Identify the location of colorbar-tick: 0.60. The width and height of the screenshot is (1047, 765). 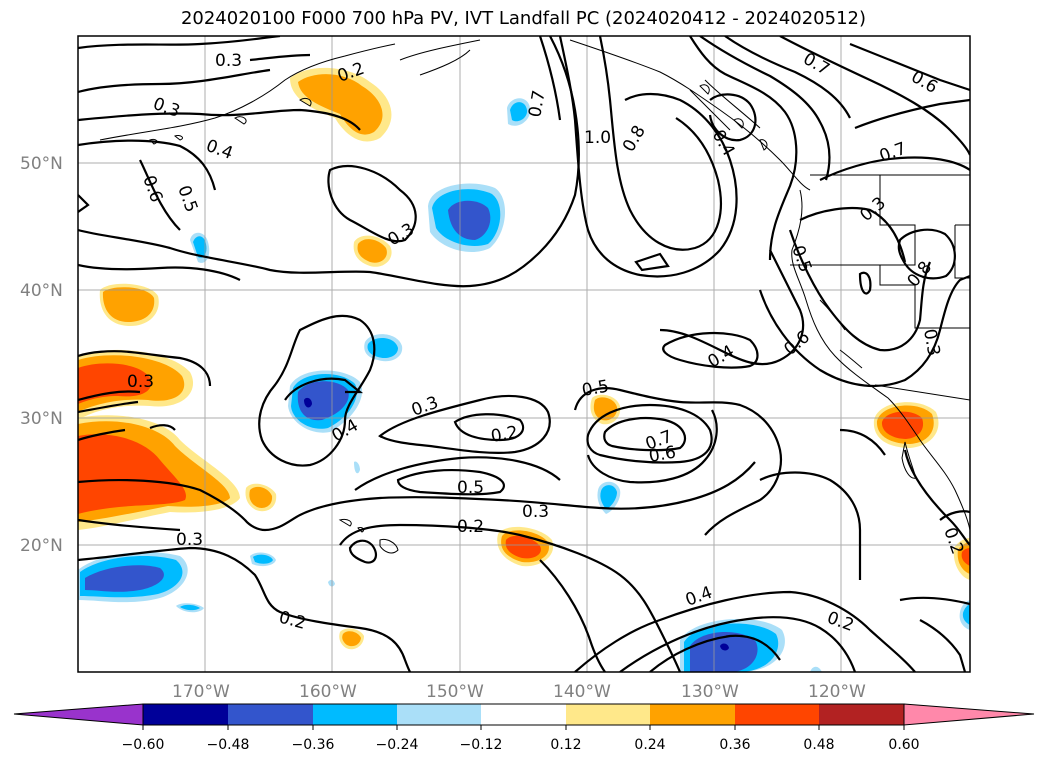
(903, 745).